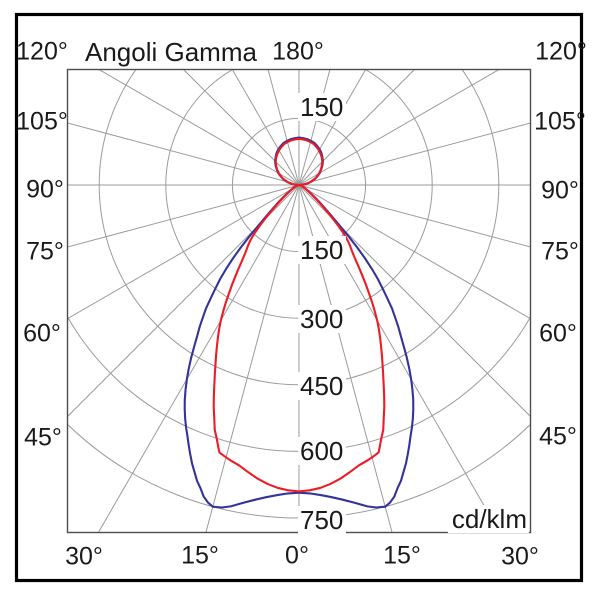 This screenshot has width=600, height=600. Describe the element at coordinates (560, 121) in the screenshot. I see `gamma-label-right-105: 105°` at that location.